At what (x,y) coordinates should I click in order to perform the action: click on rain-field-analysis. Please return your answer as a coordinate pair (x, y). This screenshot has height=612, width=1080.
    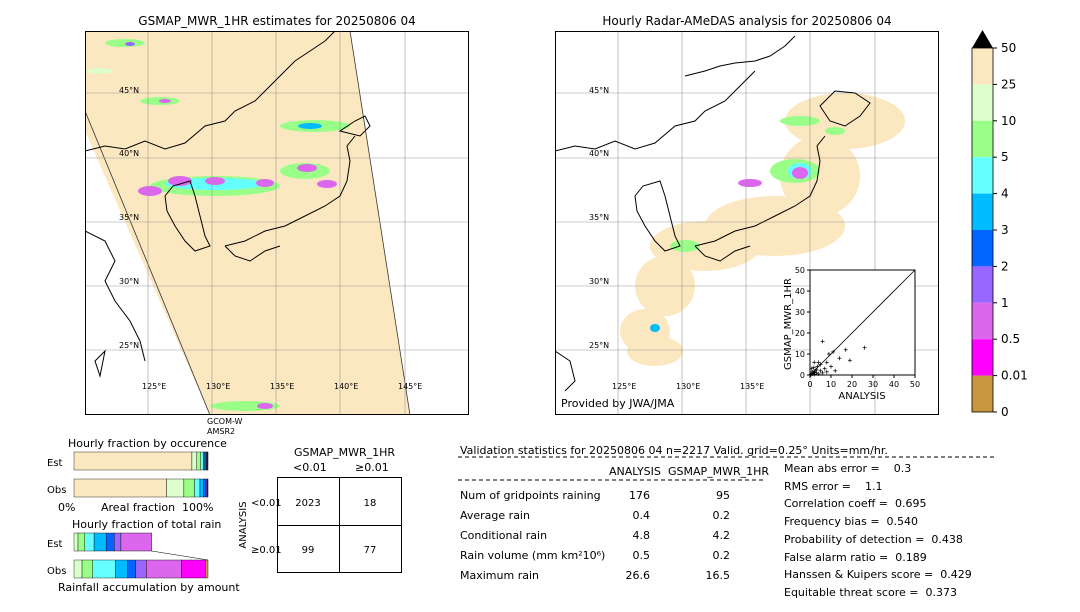
    Looking at the image, I should click on (747, 224).